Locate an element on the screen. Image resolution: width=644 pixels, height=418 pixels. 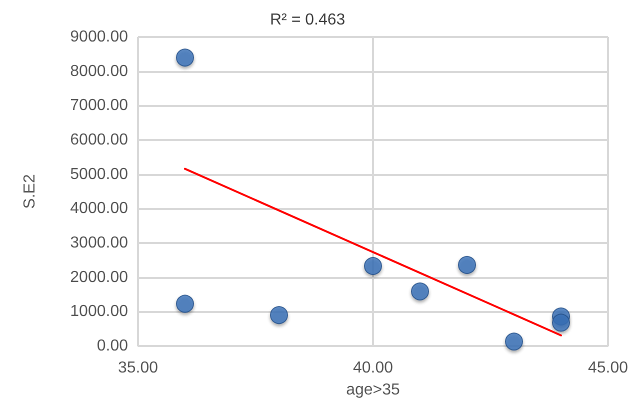
x-axis-title: age>35 is located at coordinates (373, 390).